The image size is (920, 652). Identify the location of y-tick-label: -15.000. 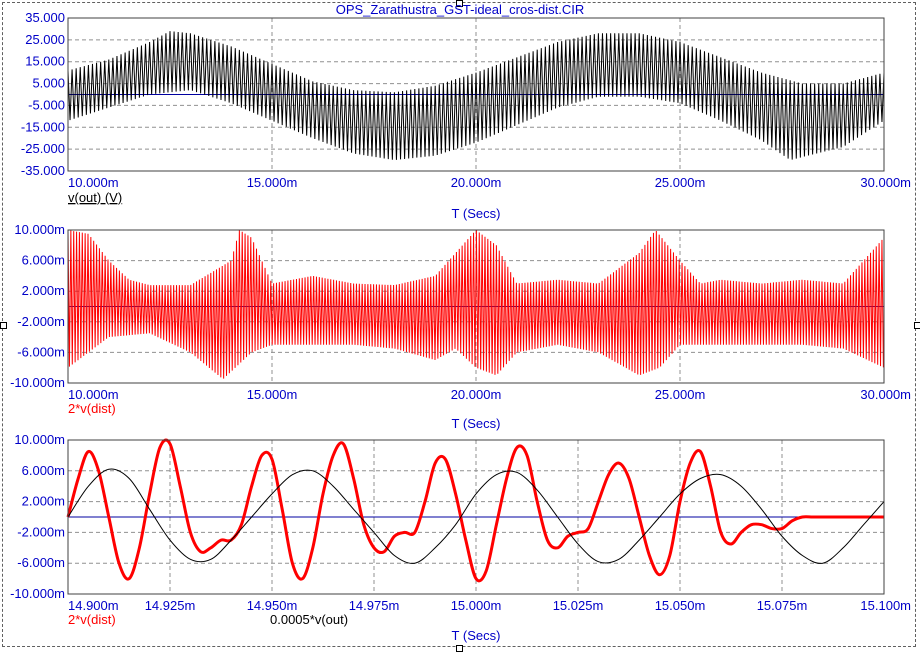
(43, 126).